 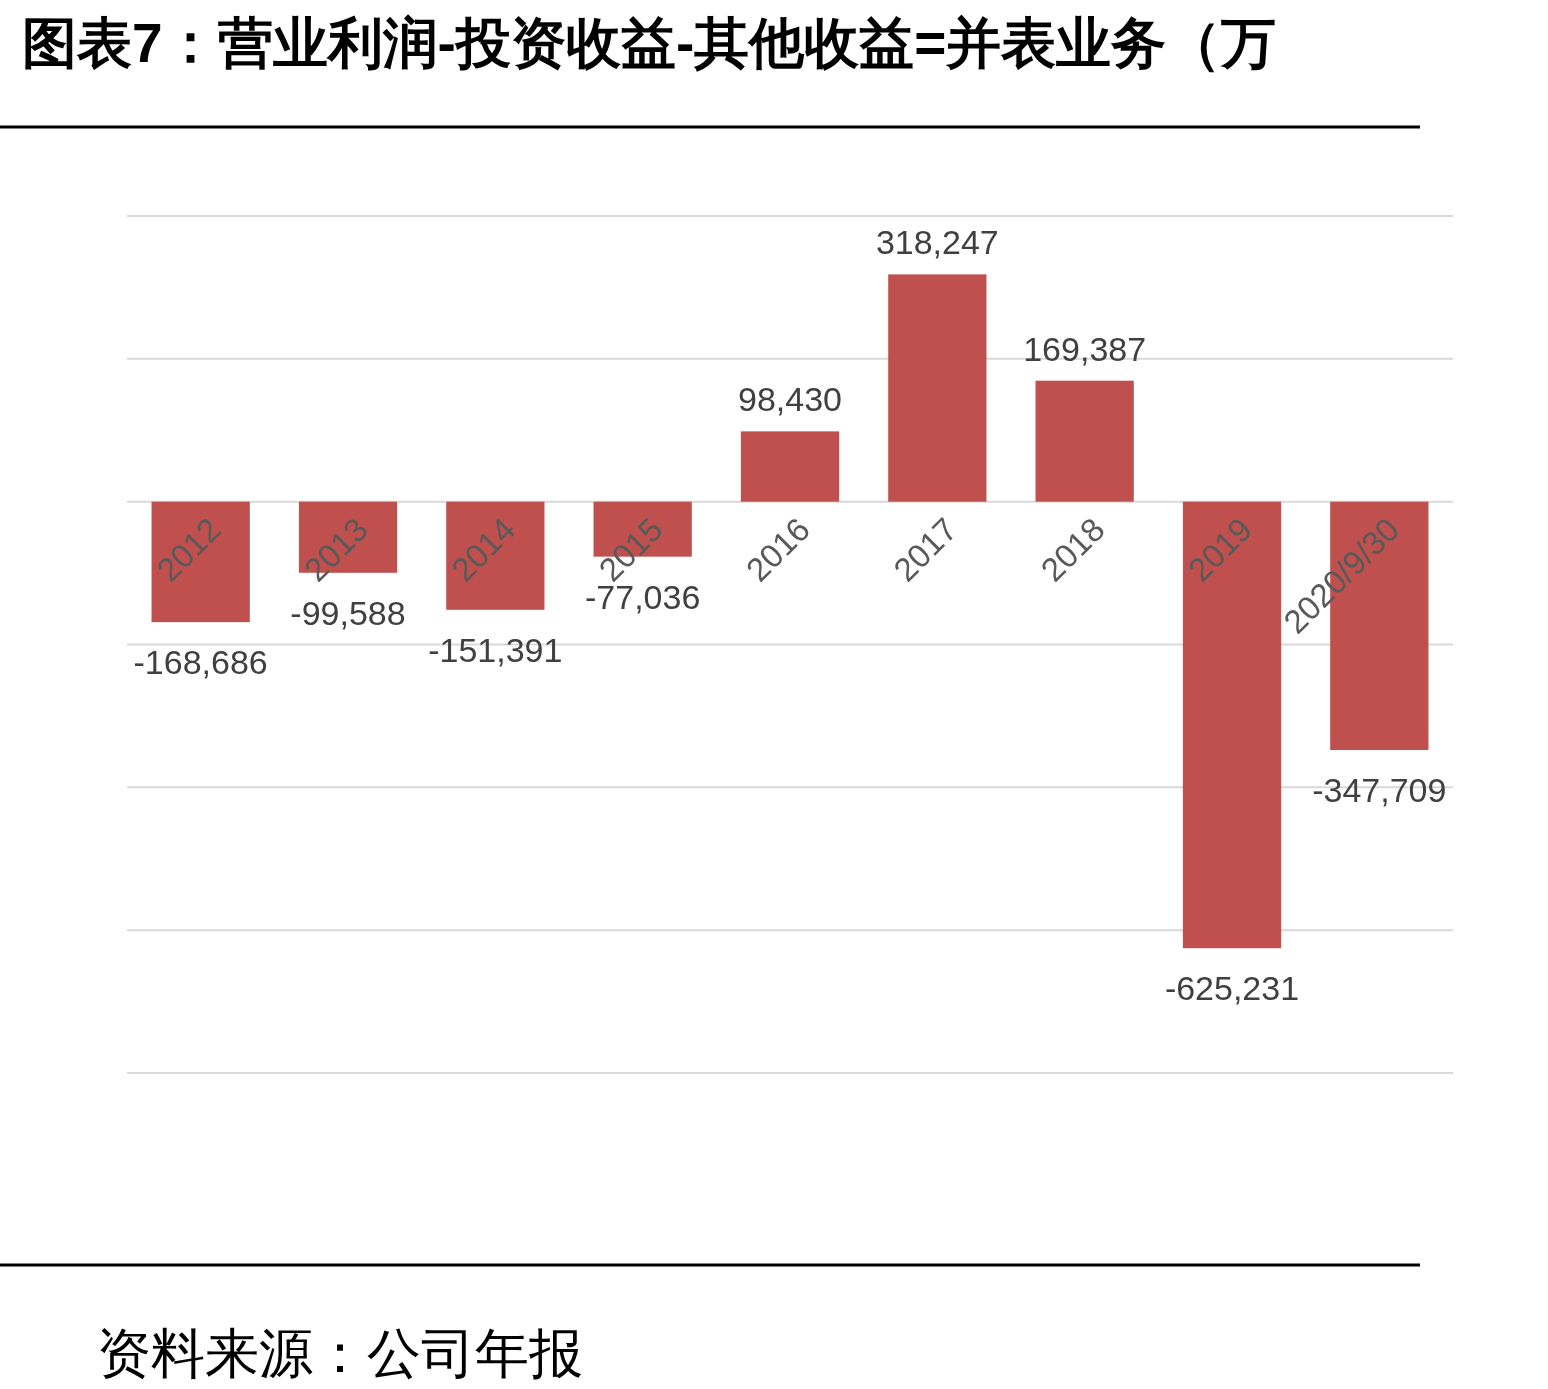 I want to click on annotation: 资料来源：公司年报, so click(x=340, y=1353).